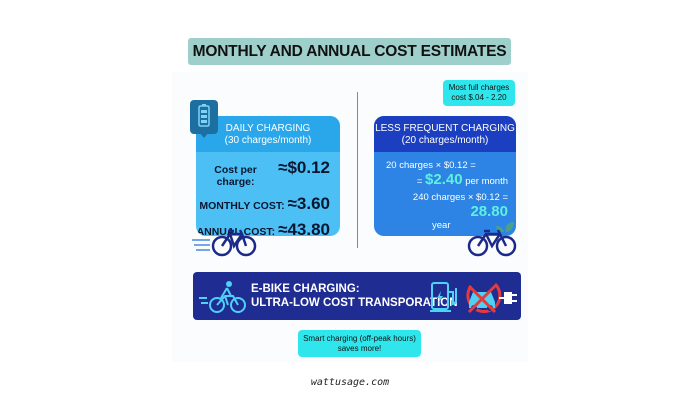  What do you see at coordinates (268, 128) in the screenshot?
I see `card-title: DAILY CHARGING` at bounding box center [268, 128].